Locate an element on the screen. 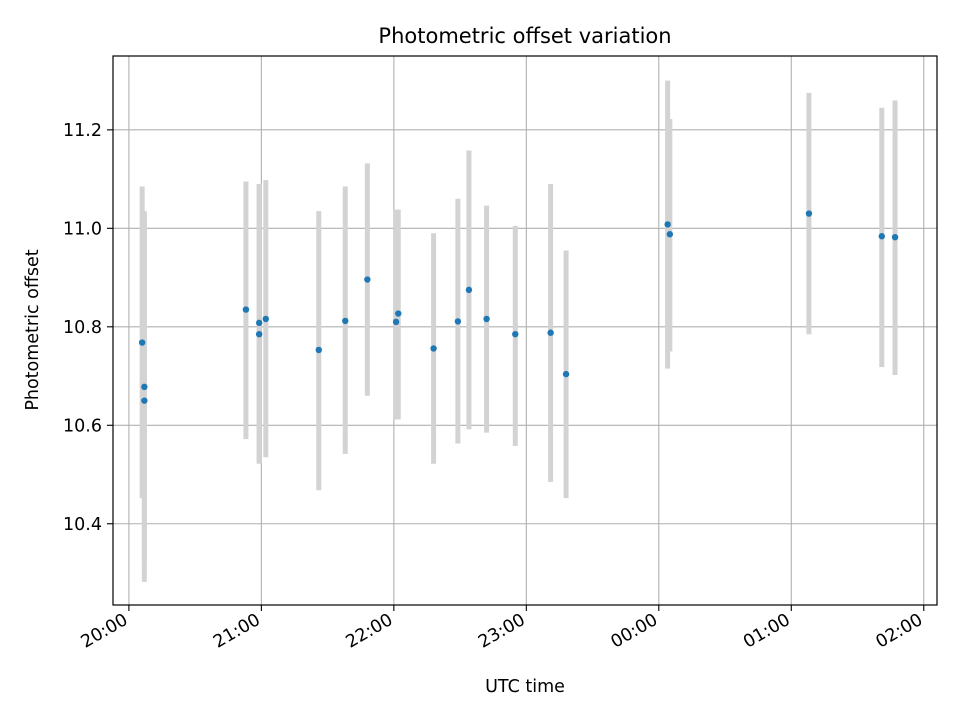  y-tick-label: 10.8 is located at coordinates (82, 328).